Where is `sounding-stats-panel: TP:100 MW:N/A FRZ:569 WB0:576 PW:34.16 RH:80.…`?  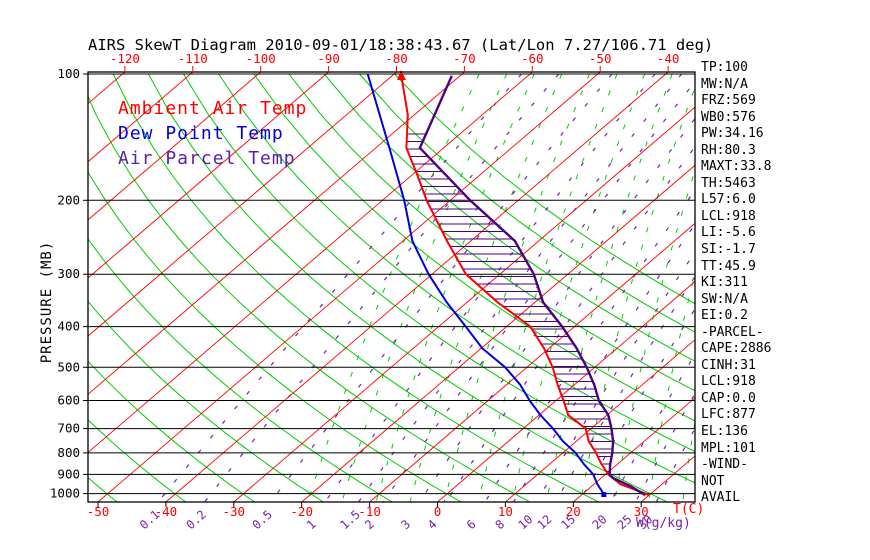
sounding-stats-panel: TP:100 MW:N/A FRZ:569 WB0:576 PW:34.16 RH:80.… is located at coordinates (736, 283).